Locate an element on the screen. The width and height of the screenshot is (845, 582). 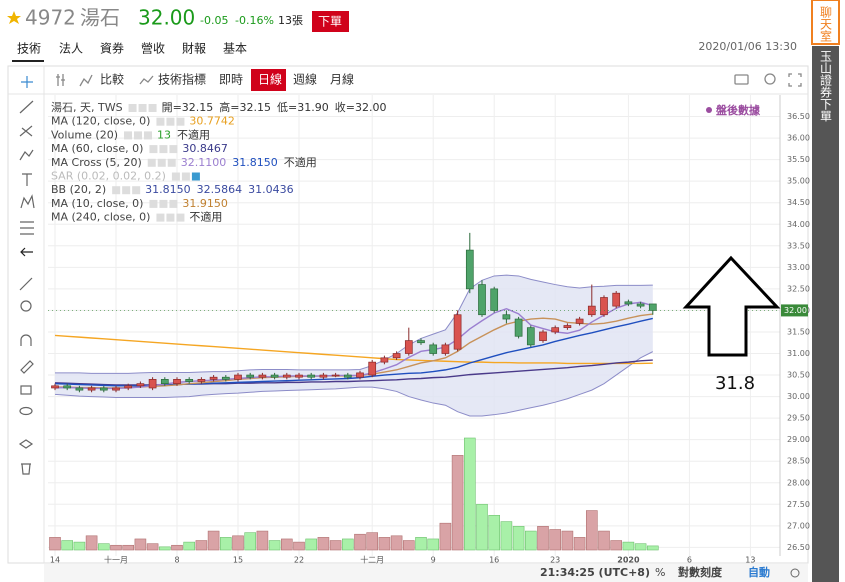
legend-value: 32.5864 is located at coordinates (220, 189).